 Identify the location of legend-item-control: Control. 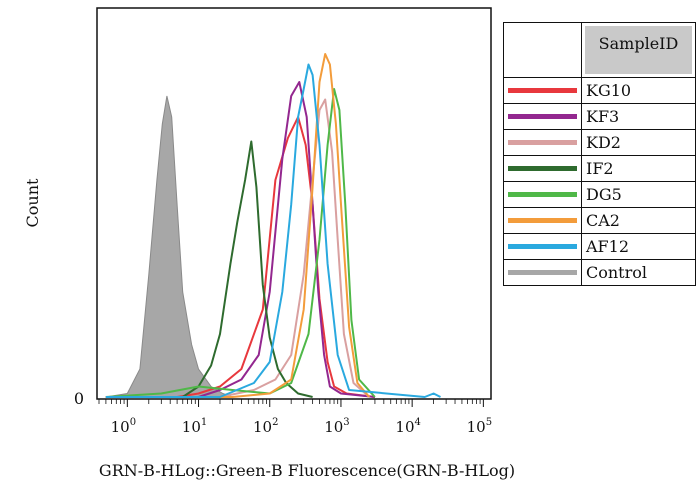
(599, 272).